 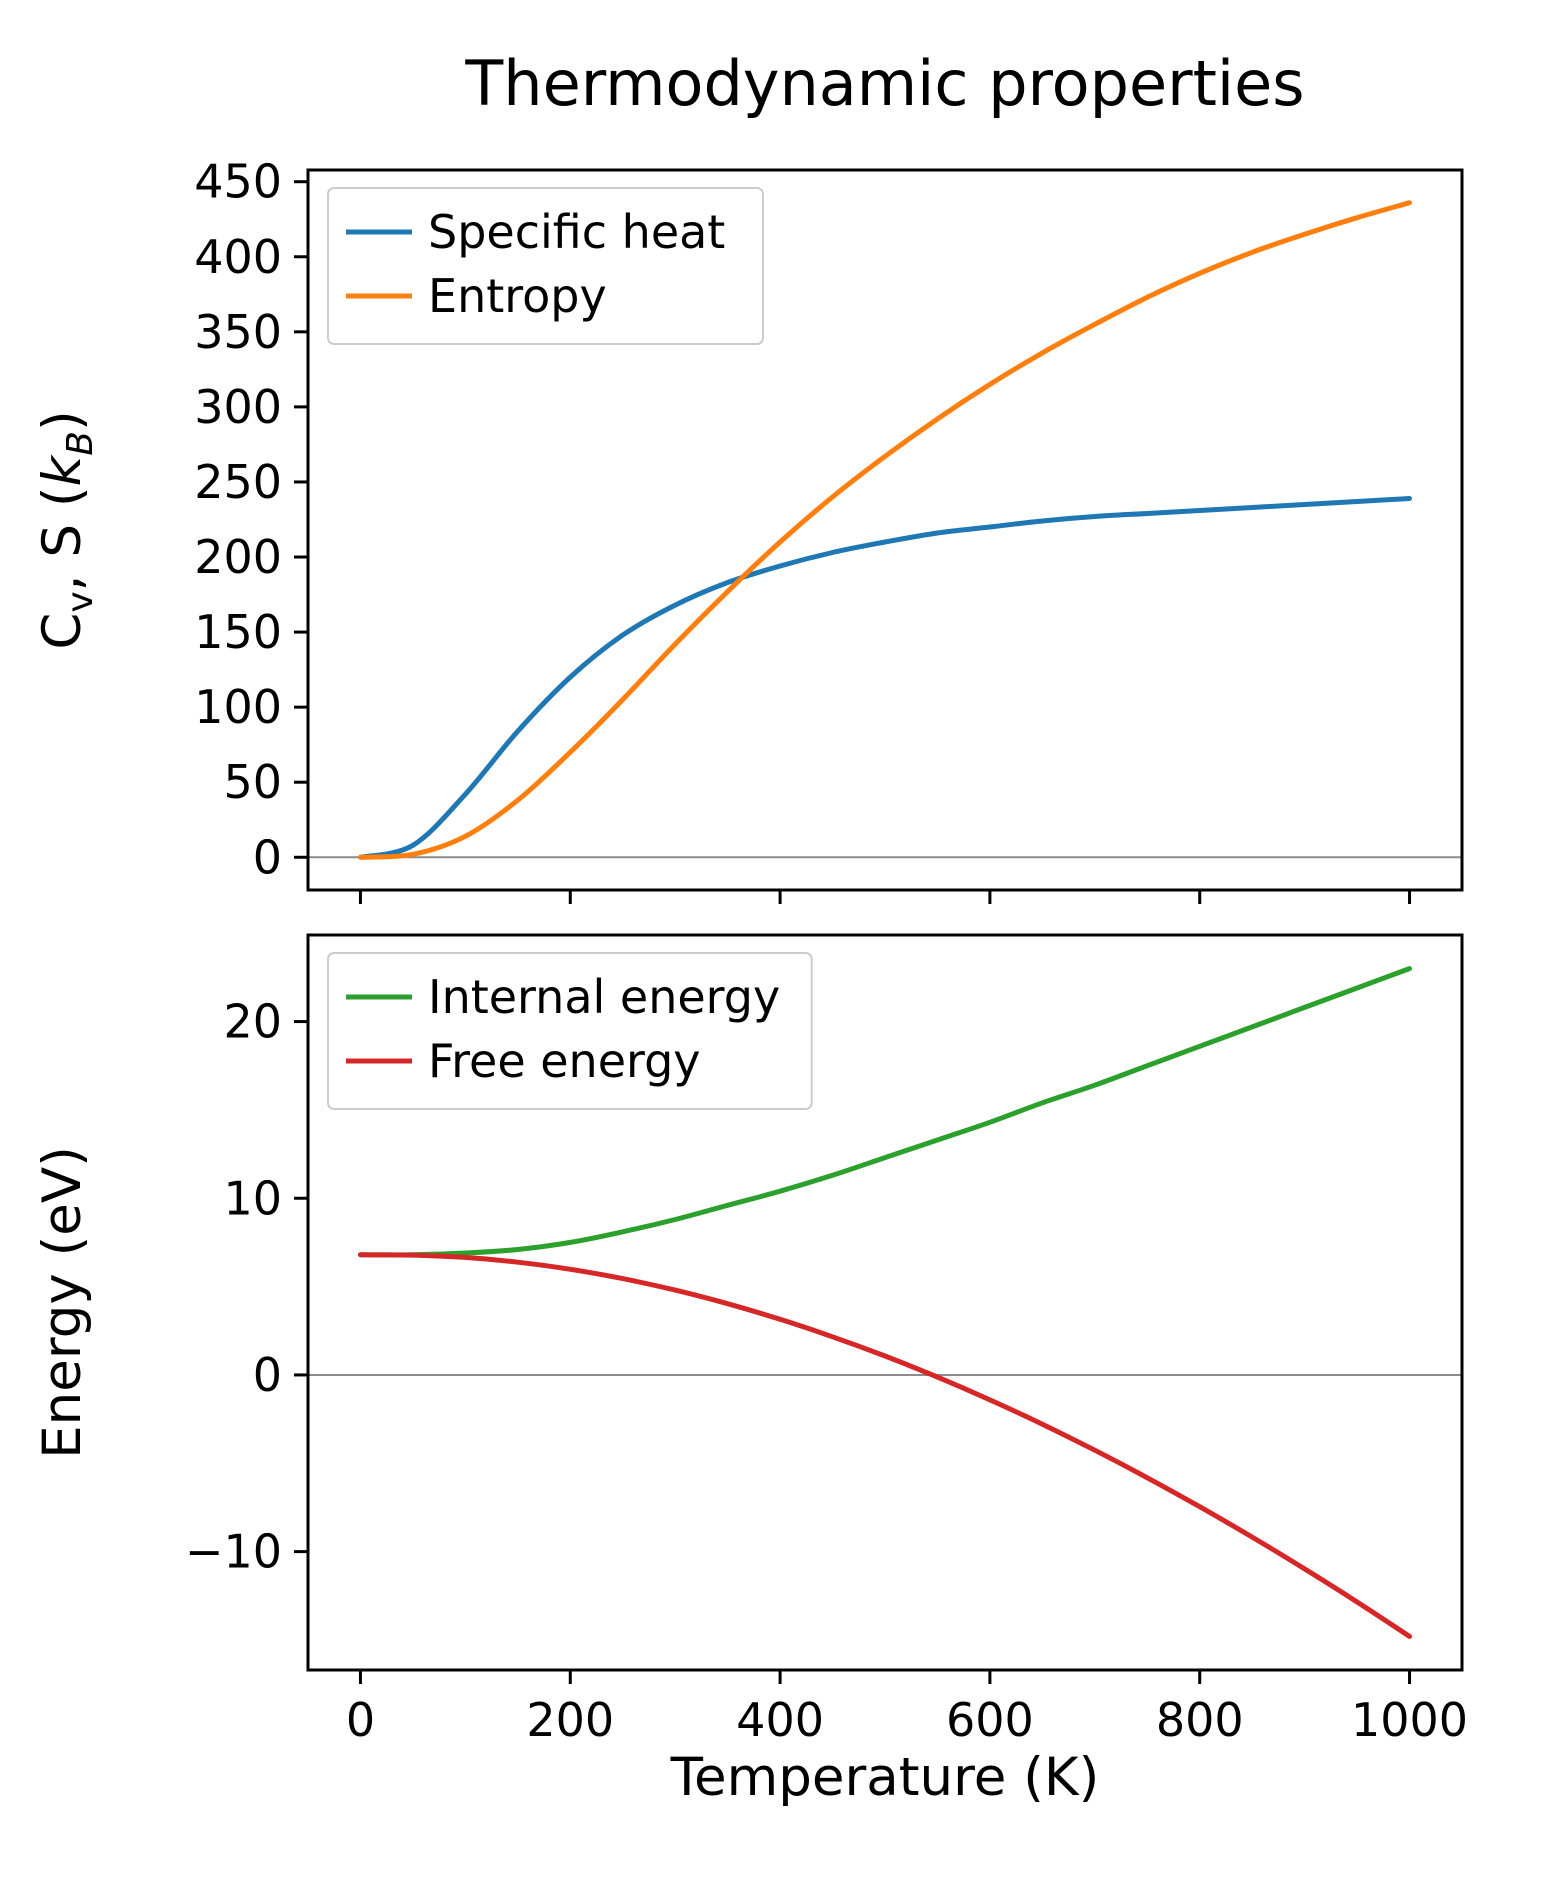 I want to click on legend: Specific heat Entropy, so click(x=545, y=266).